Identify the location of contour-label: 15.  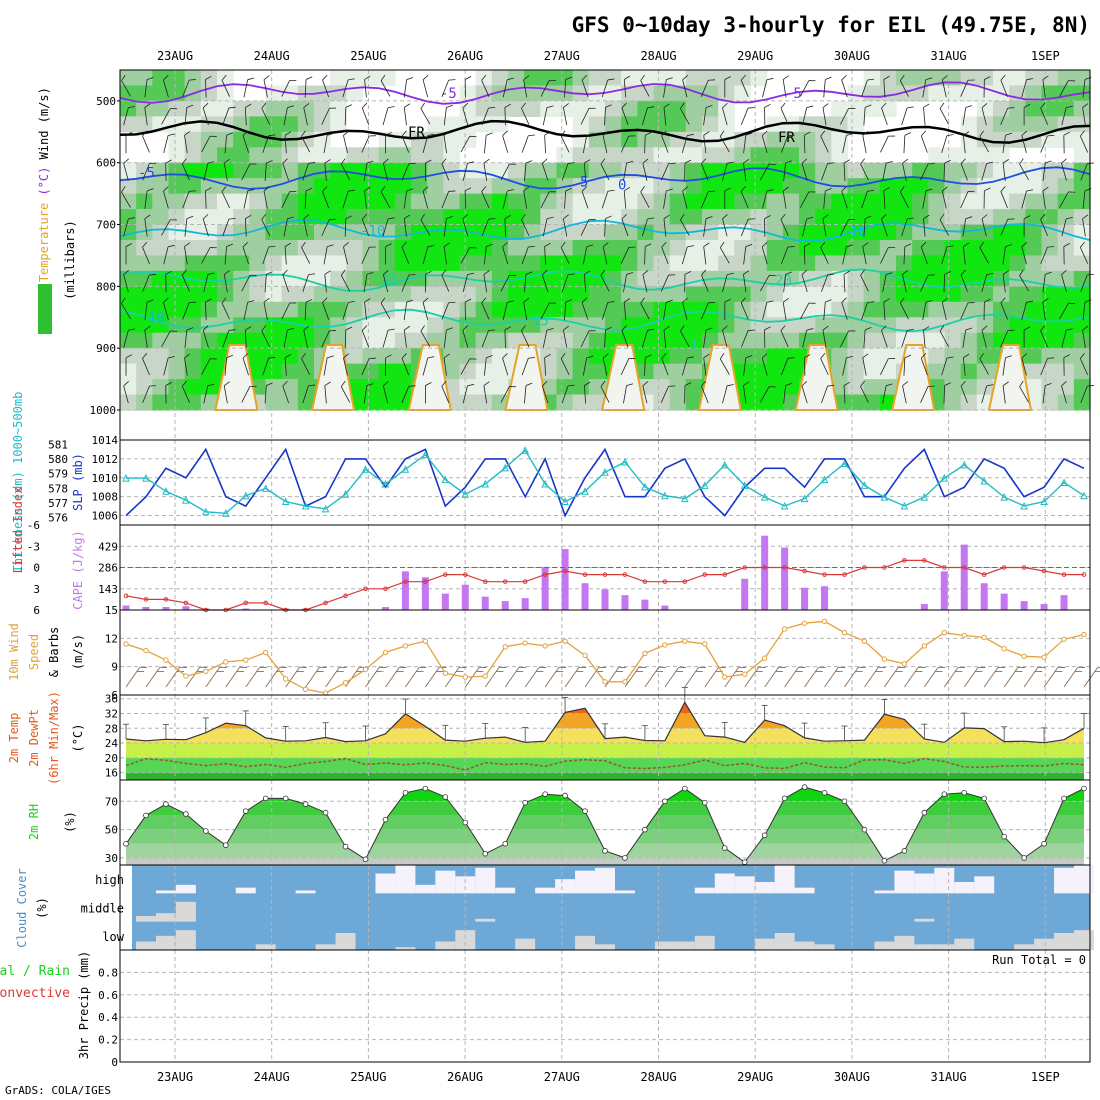
(390, 281).